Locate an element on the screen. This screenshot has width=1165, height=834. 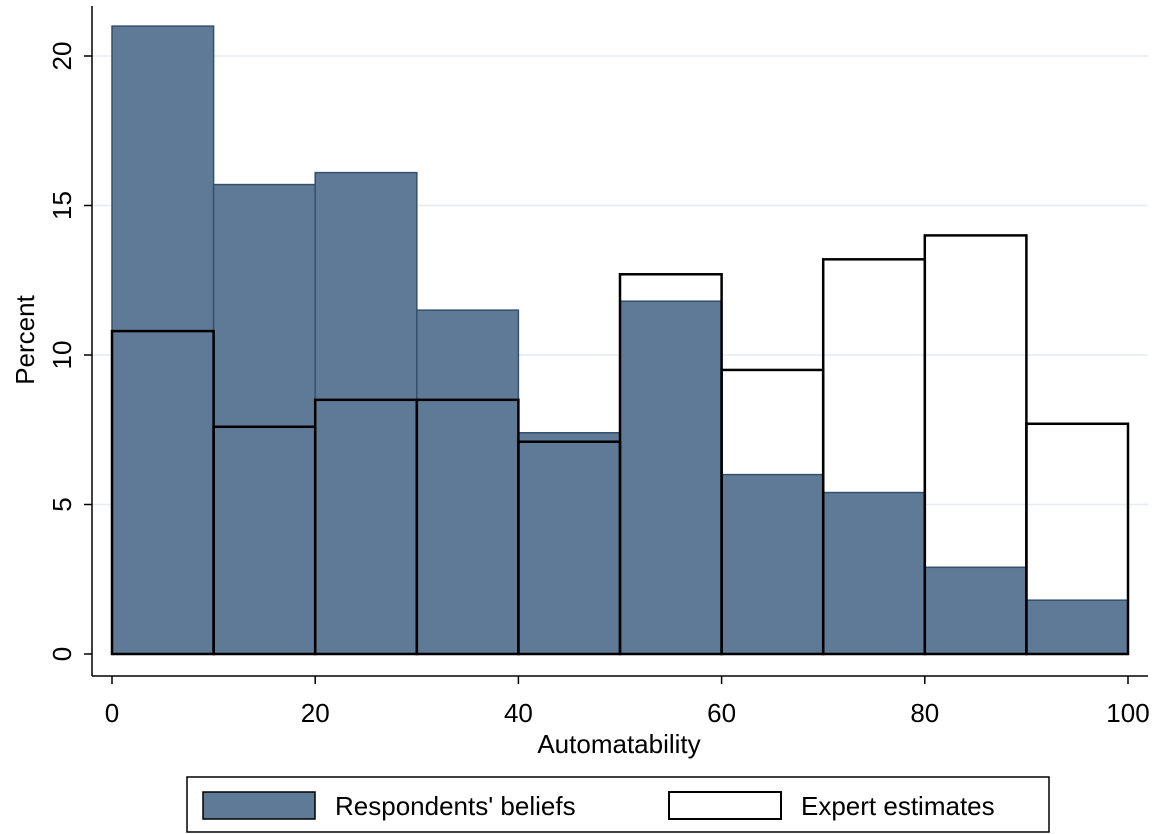
x-axis-label: Automatability is located at coordinates (618, 744).